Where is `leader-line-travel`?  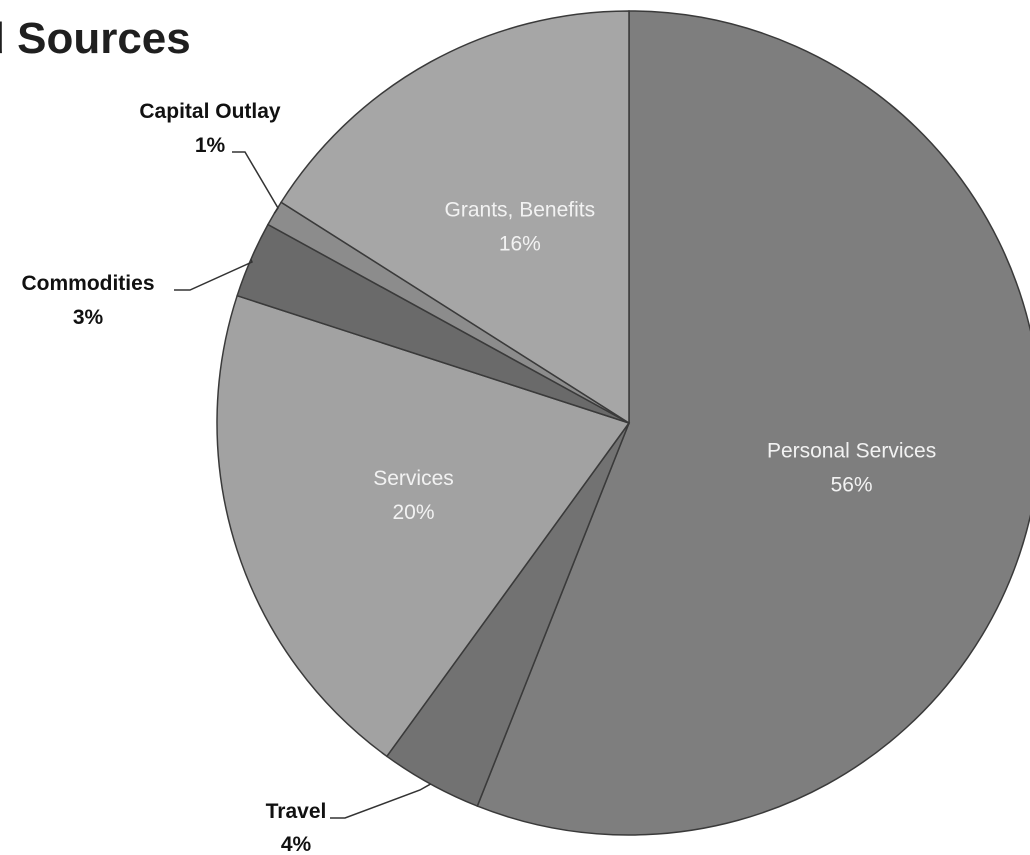
leader-line-travel is located at coordinates (380, 801).